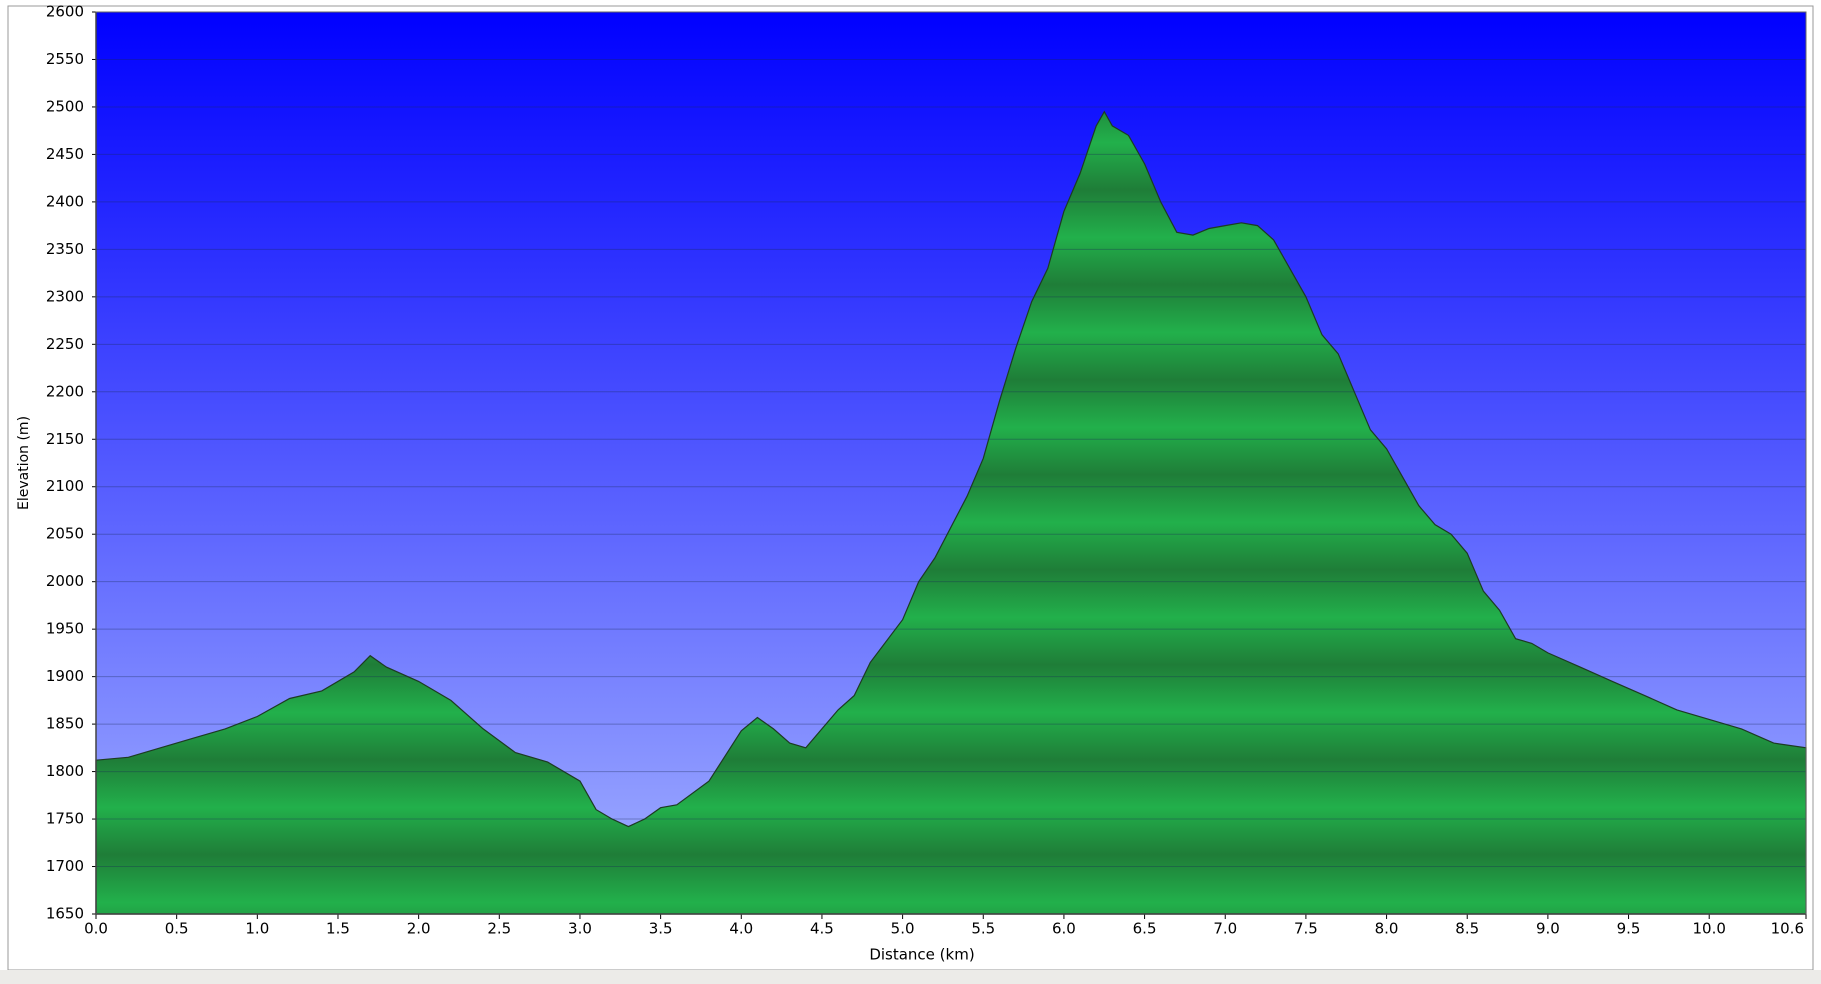 The image size is (1821, 984). What do you see at coordinates (65, 296) in the screenshot?
I see `y-tick-label: 2300` at bounding box center [65, 296].